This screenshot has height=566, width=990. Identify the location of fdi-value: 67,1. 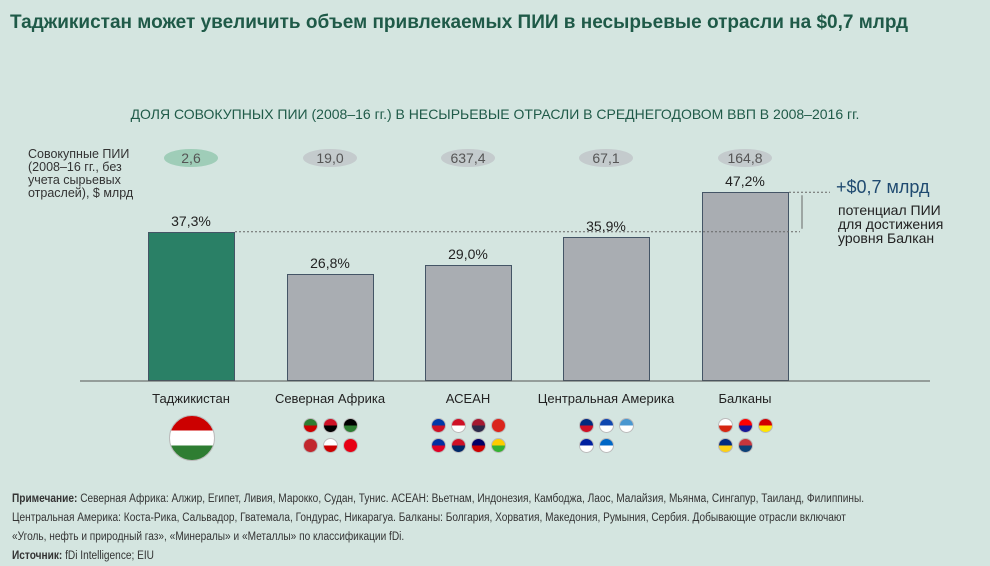
(606, 158).